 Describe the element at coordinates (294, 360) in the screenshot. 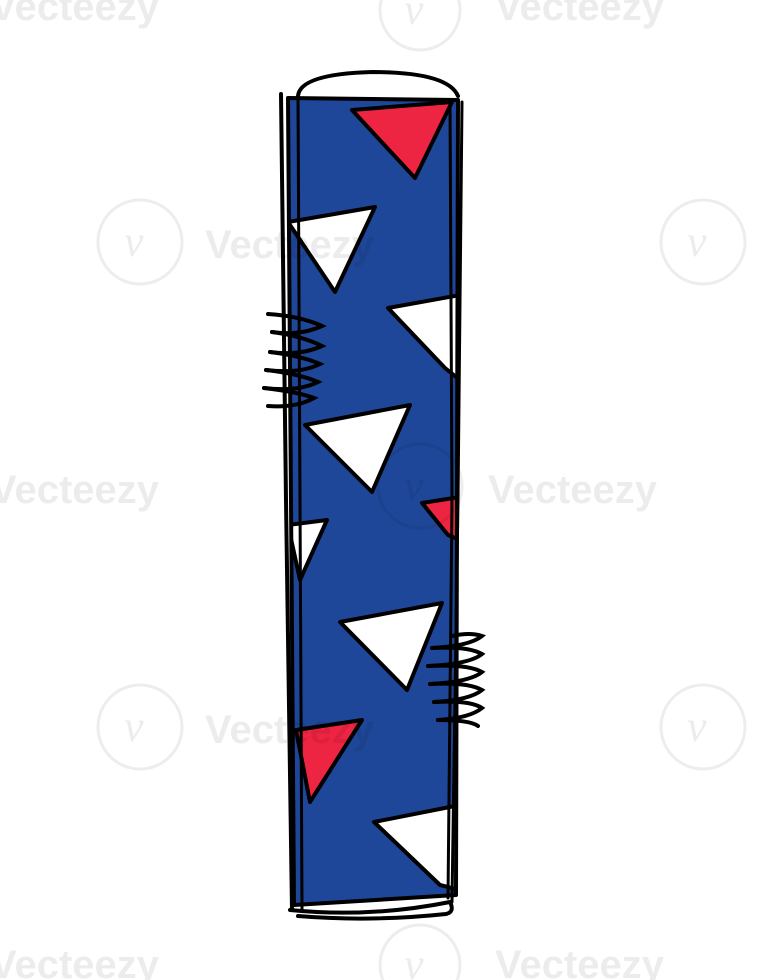

I see `coil-decoration-left` at that location.